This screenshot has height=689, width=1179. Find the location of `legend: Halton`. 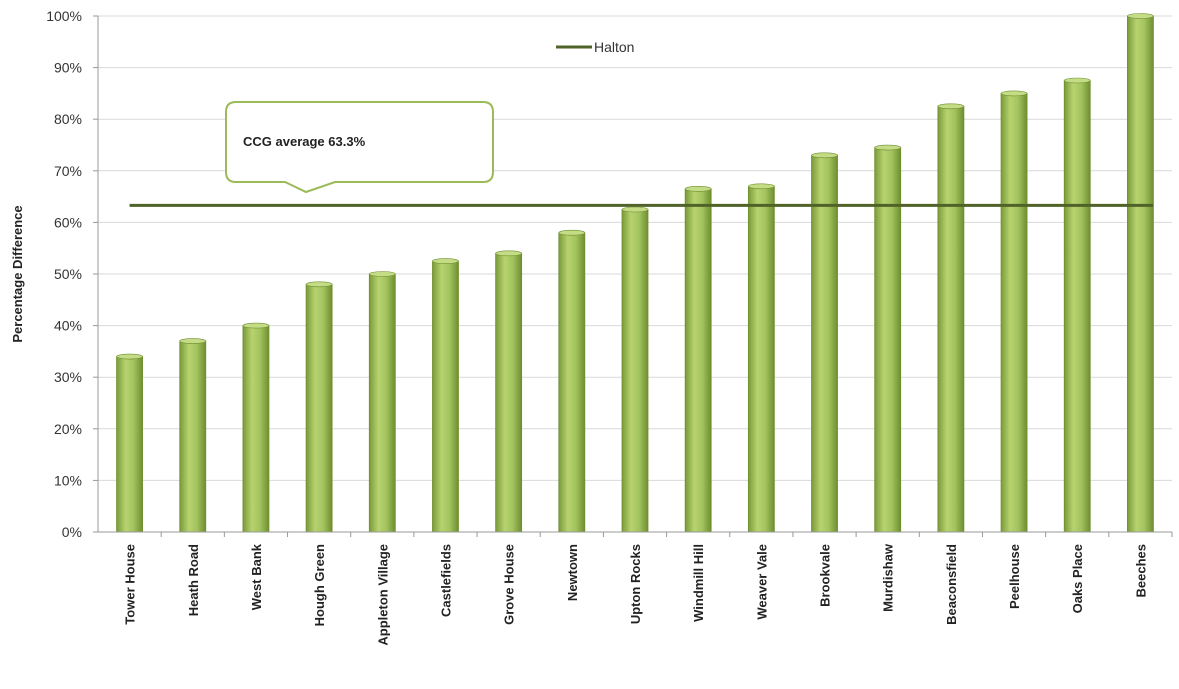

legend: Halton is located at coordinates (595, 47).